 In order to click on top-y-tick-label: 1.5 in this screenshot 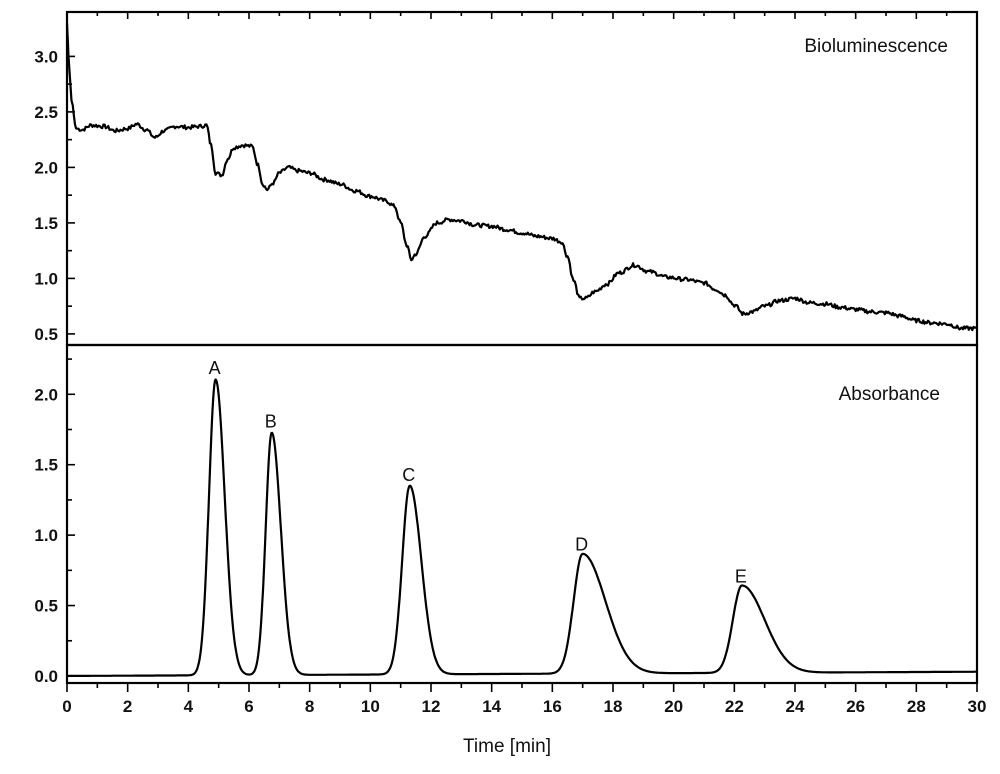, I will do `click(46, 223)`.